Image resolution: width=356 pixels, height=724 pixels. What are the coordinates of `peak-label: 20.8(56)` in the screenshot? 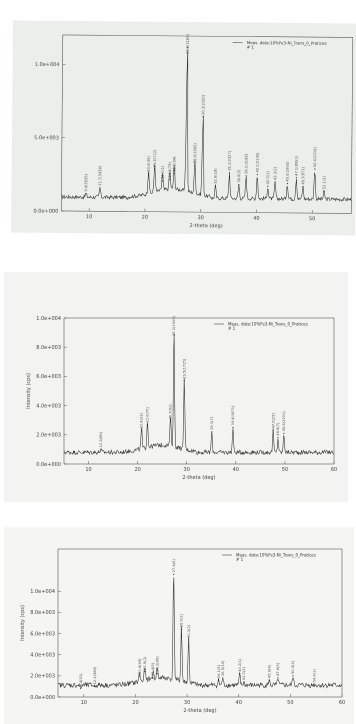 It's located at (140, 666).